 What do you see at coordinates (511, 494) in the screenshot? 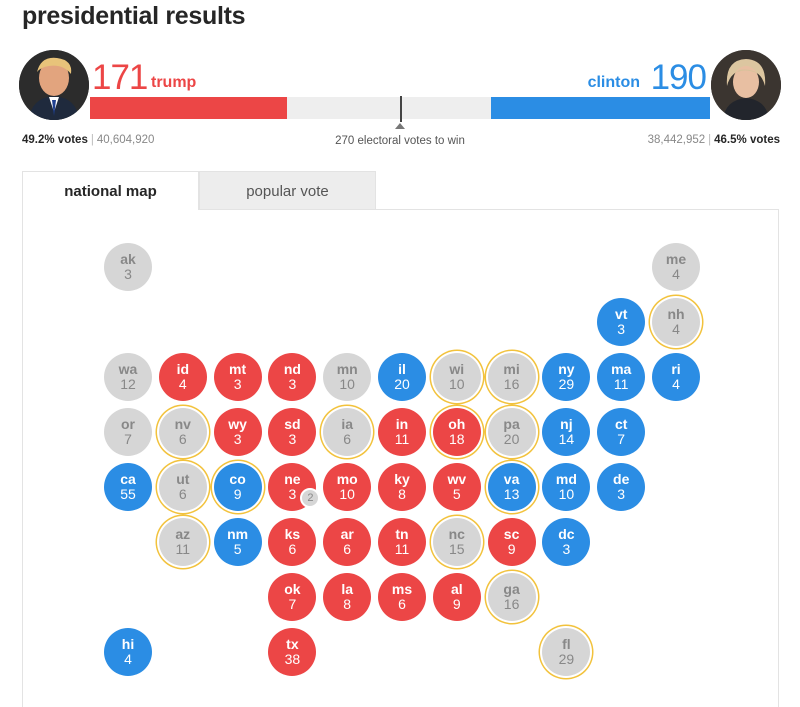
I see `state-electoral-votes: 13` at bounding box center [511, 494].